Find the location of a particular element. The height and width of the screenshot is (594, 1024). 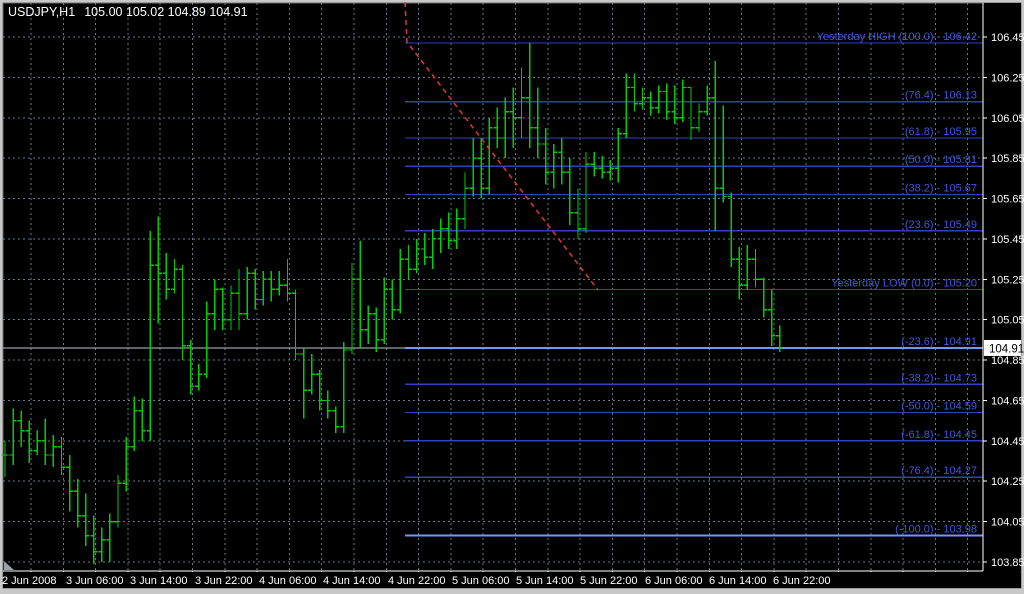

fib-label: (50.0) - 105.81 is located at coordinates (941, 160).